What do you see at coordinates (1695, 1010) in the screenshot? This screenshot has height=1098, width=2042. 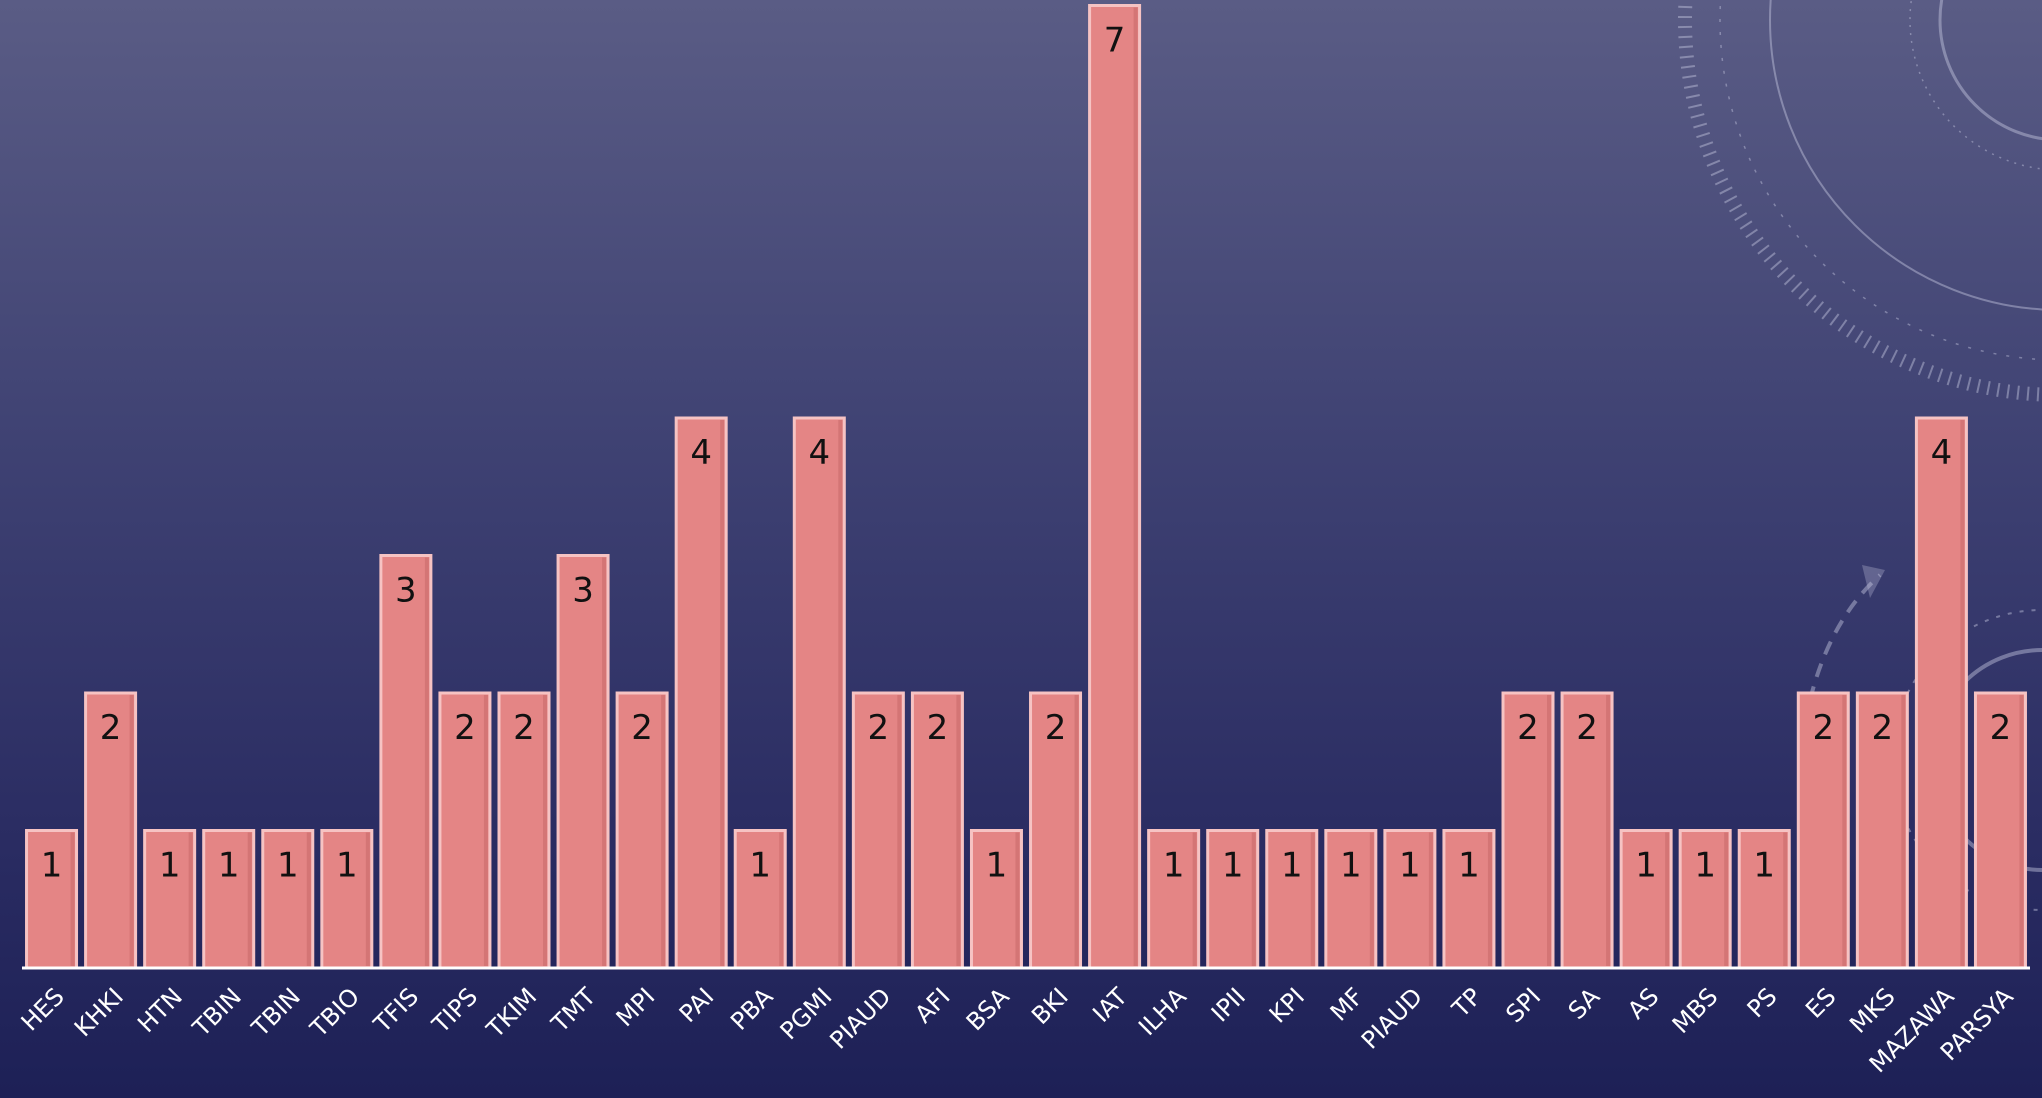 I see `x-tick-label: MBS` at bounding box center [1695, 1010].